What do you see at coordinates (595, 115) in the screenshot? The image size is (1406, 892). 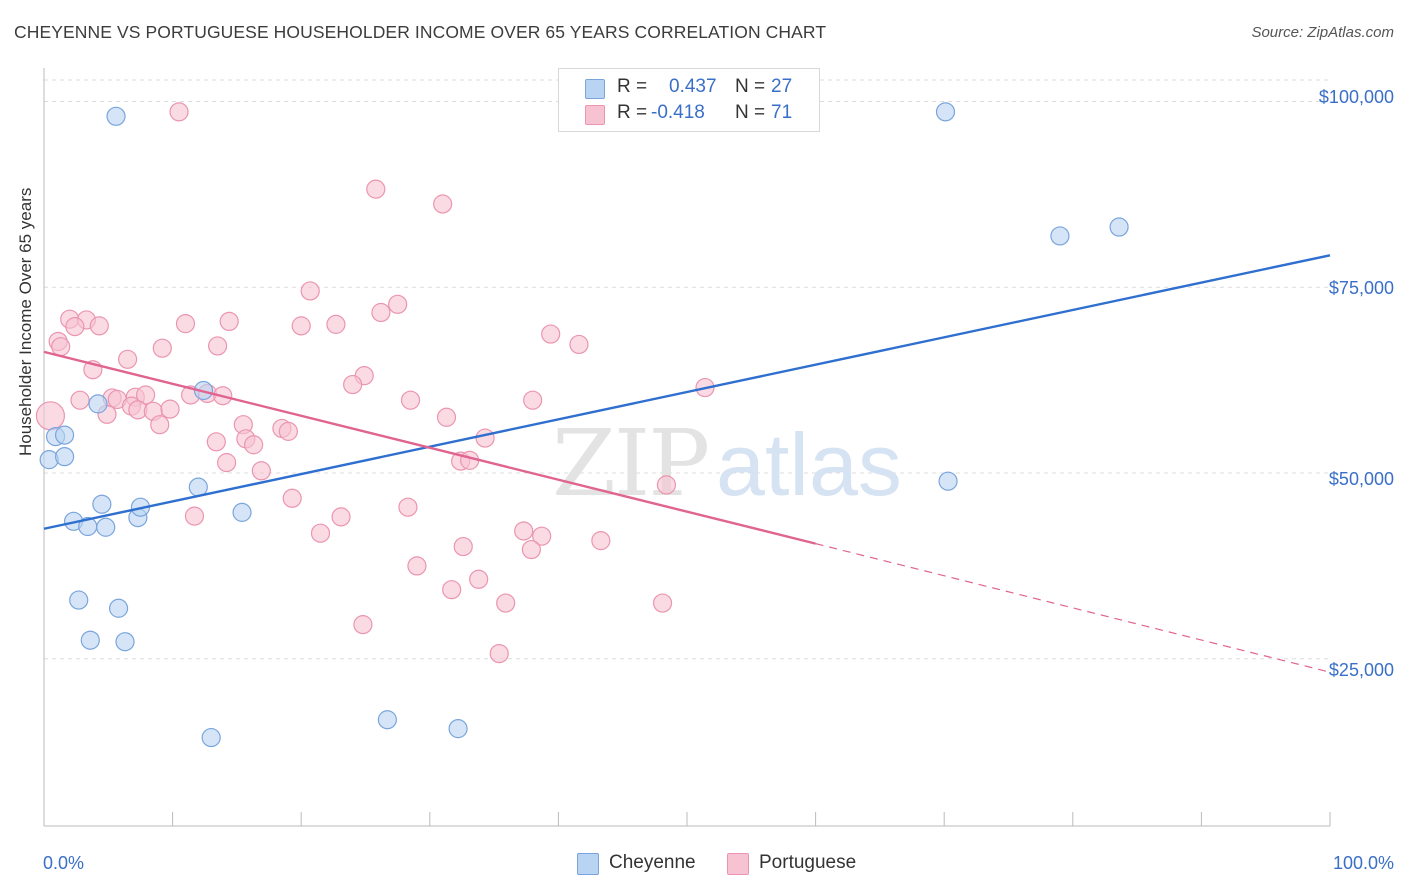 I see `portuguese-swatch` at bounding box center [595, 115].